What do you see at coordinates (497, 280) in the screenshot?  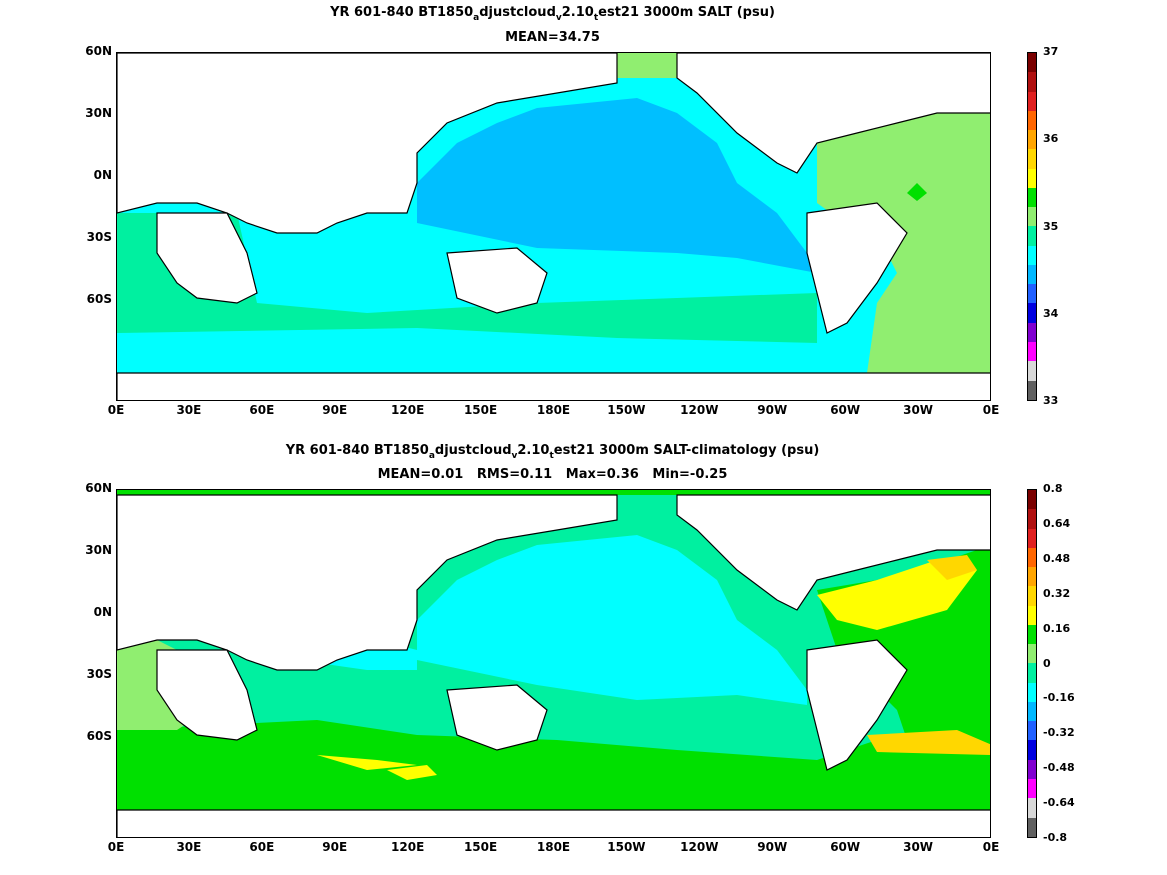 I see `top-australia-land` at bounding box center [497, 280].